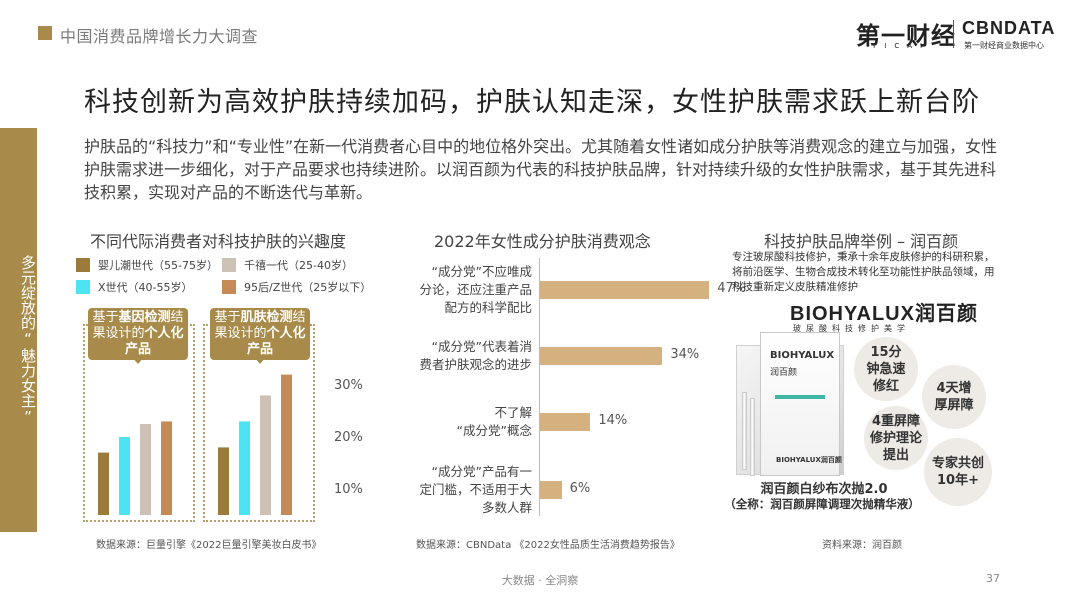 Image resolution: width=1080 pixels, height=608 pixels. I want to click on product-full-name: （全称：润百颜屏障调理次抛精华液）, so click(822, 504).